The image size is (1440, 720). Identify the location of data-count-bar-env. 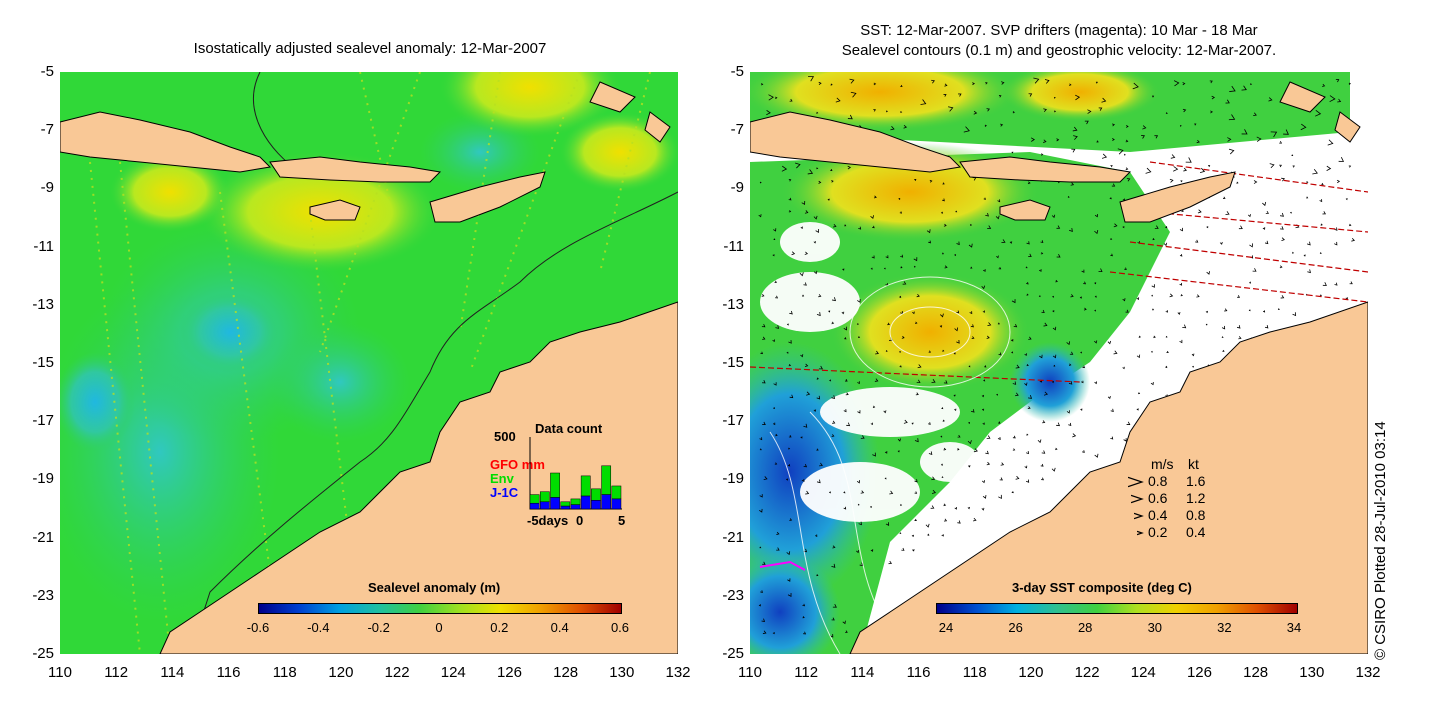
(555, 485).